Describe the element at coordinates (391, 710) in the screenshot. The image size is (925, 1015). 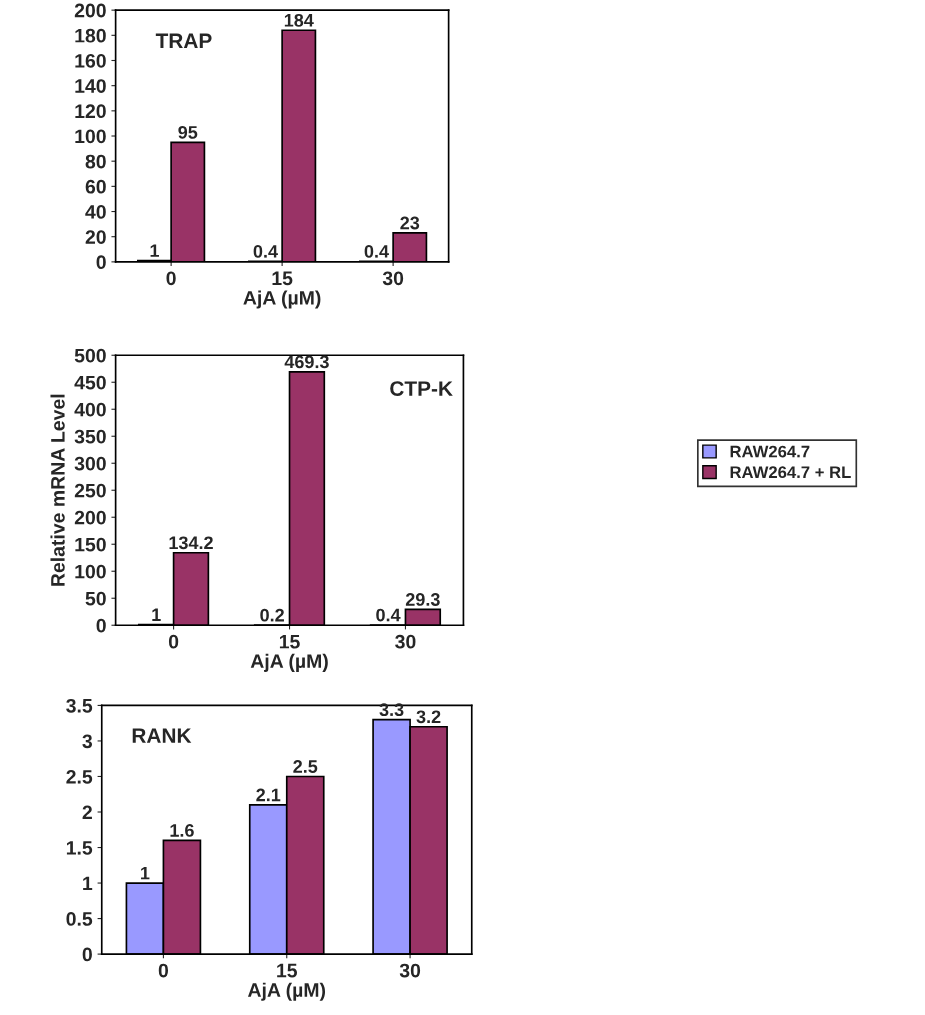
I see `data-label: 3.3` at that location.